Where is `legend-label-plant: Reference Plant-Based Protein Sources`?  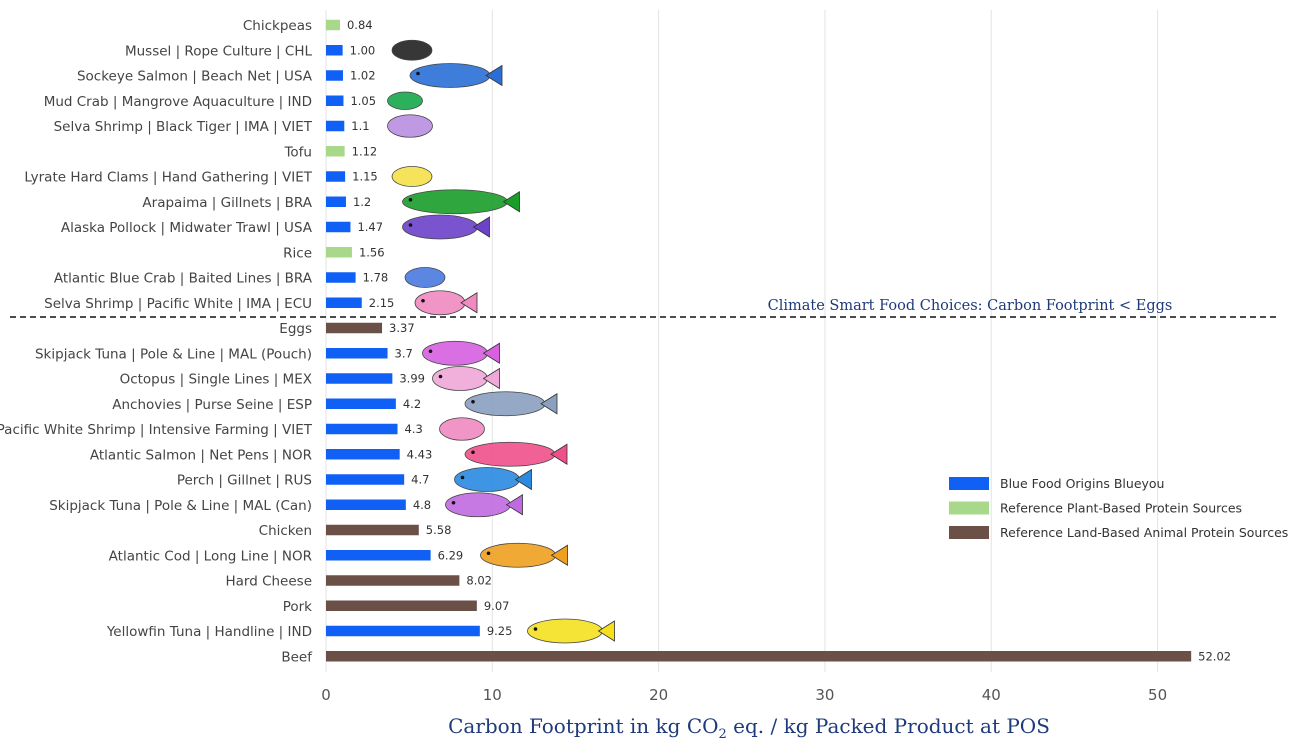
legend-label-plant: Reference Plant-Based Protein Sources is located at coordinates (1121, 508).